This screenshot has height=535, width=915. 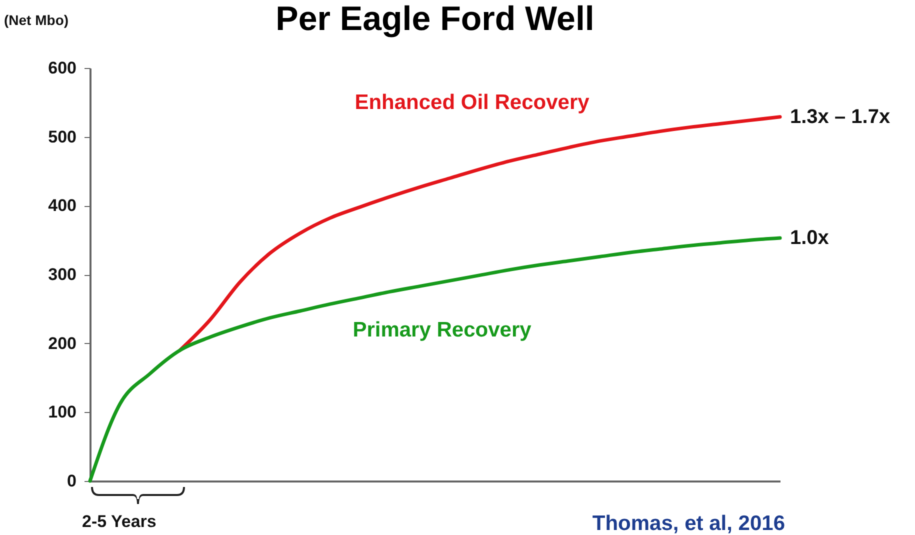 I want to click on y-tick-label: 300, so click(x=62, y=274).